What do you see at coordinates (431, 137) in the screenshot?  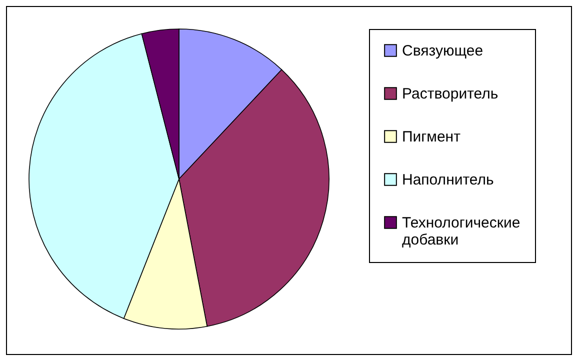 I see `legend-label: Пигмент` at bounding box center [431, 137].